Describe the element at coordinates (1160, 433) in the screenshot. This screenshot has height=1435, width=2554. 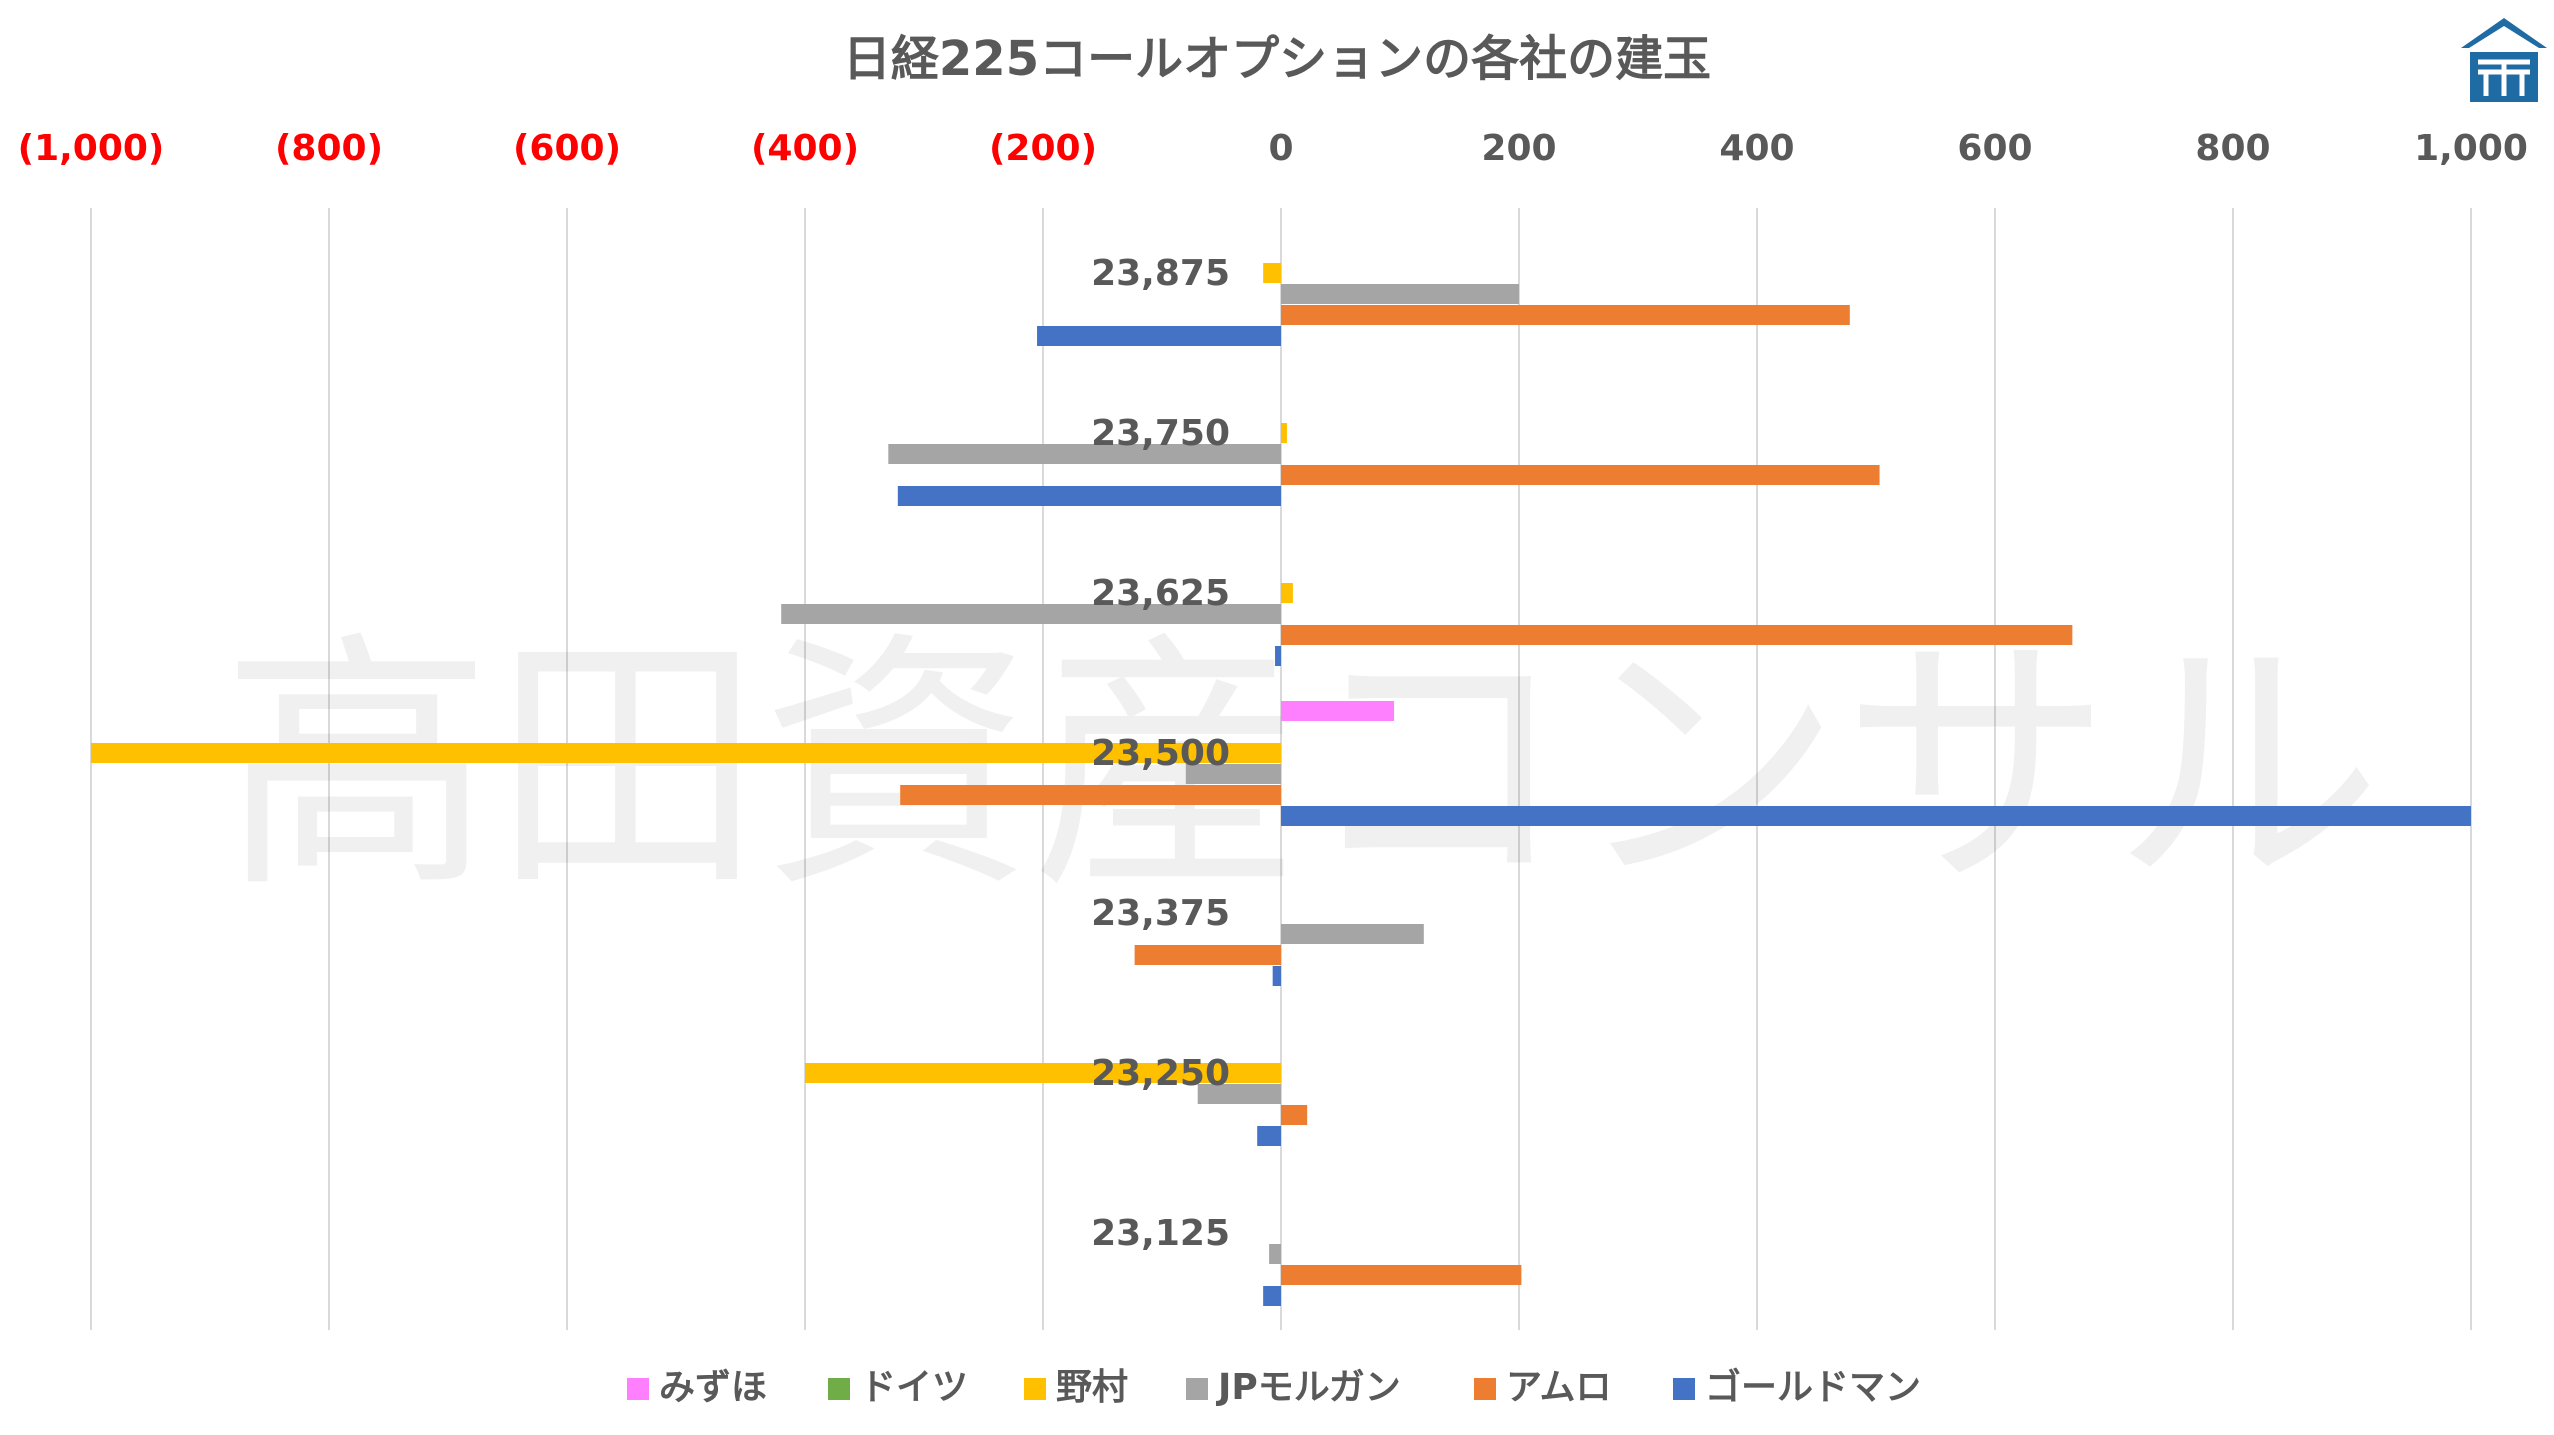
I see `category-label: 23,750` at that location.